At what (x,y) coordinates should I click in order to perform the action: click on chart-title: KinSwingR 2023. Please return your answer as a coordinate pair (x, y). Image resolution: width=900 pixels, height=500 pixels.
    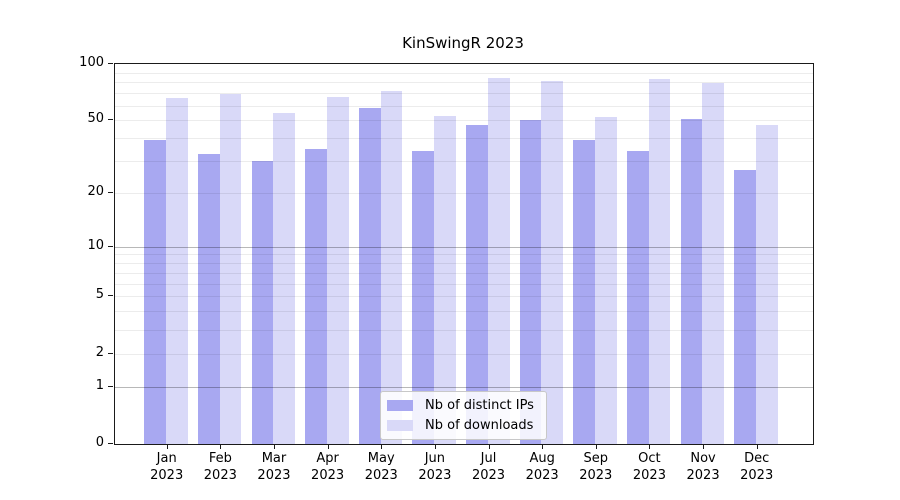
    Looking at the image, I should click on (463, 43).